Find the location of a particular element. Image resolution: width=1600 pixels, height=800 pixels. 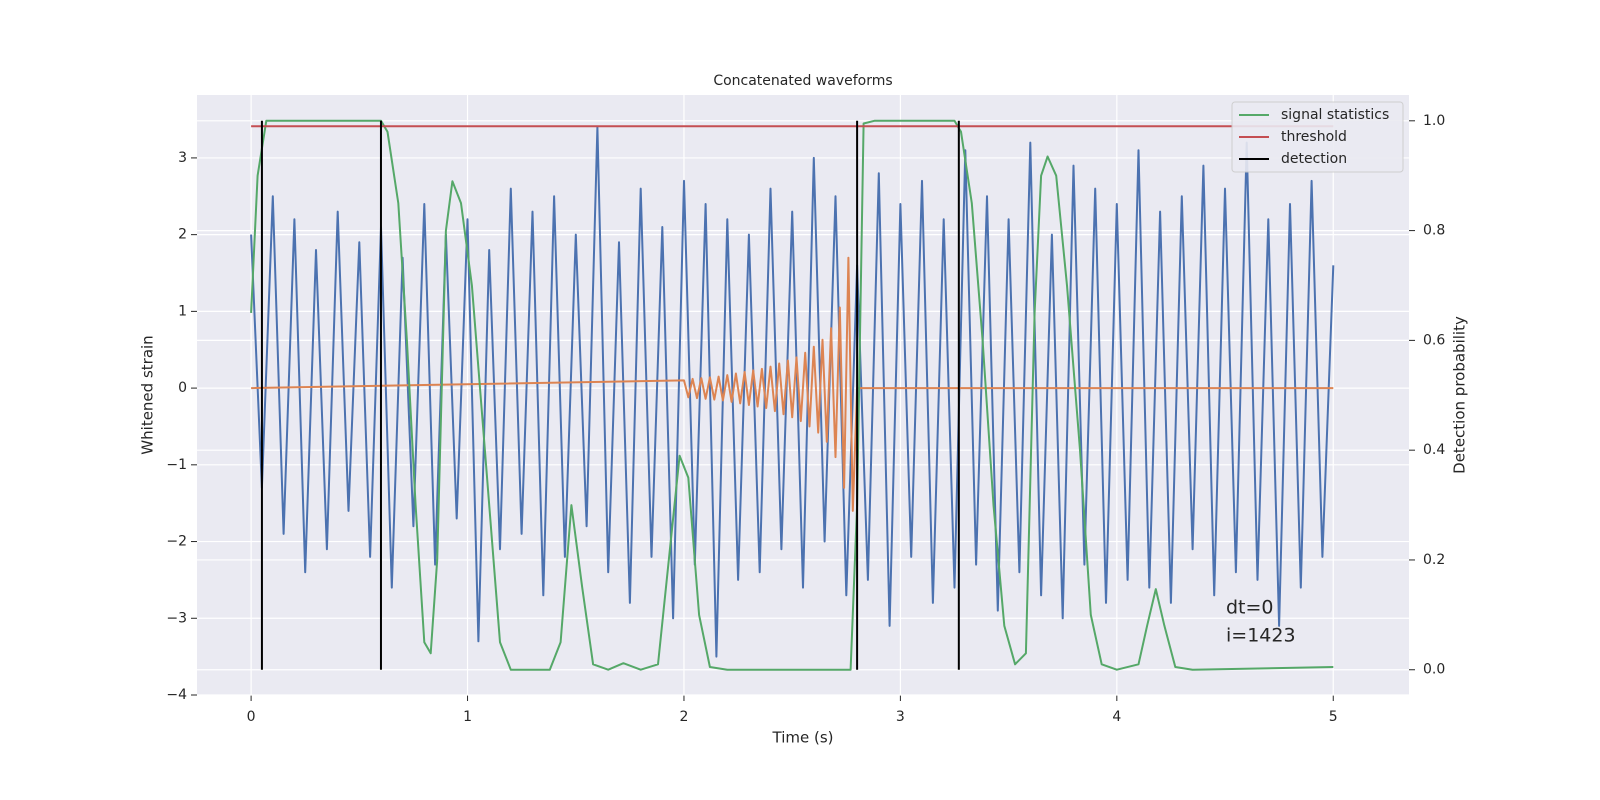

x-tick-label: 5 is located at coordinates (1333, 717).